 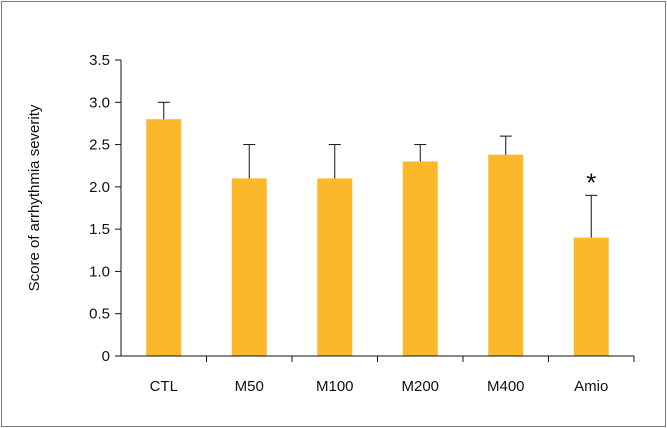 What do you see at coordinates (99, 102) in the screenshot?
I see `y-tick-label: 3.0` at bounding box center [99, 102].